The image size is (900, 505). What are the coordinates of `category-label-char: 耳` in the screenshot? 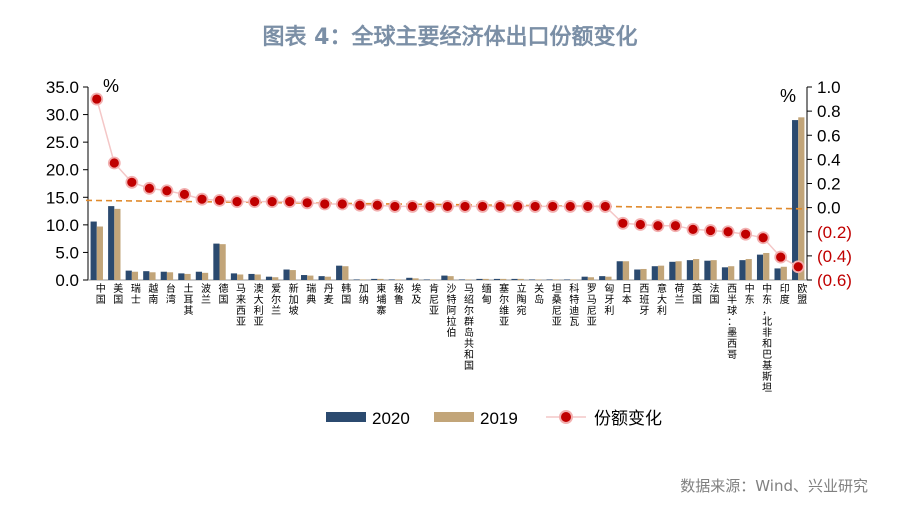 It's located at (188, 300).